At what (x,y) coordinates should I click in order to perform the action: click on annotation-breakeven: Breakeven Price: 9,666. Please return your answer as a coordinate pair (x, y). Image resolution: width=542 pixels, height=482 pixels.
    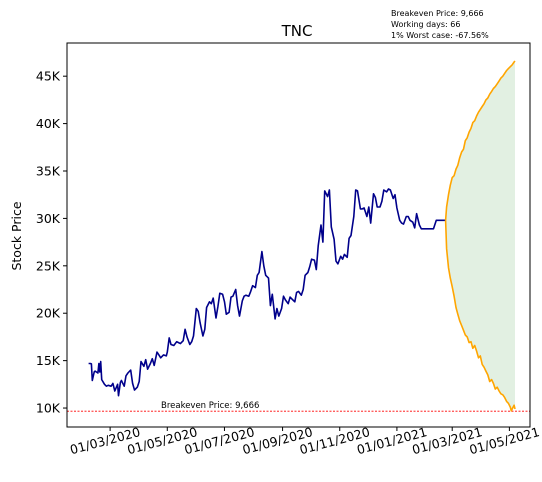
    Looking at the image, I should click on (437, 13).